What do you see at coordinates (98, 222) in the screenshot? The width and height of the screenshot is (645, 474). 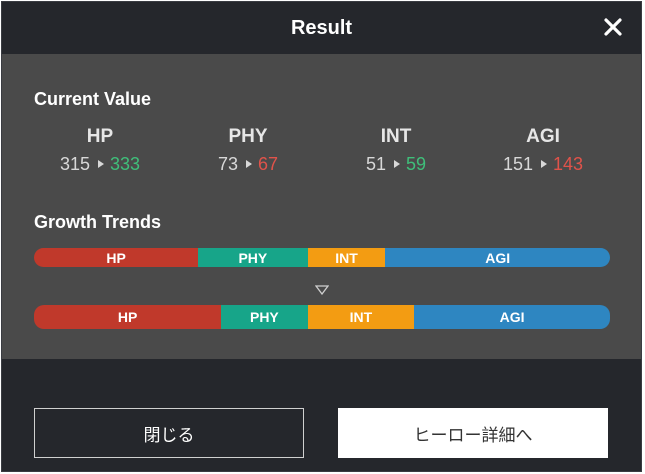 I see `growth-trends-heading: Growth Trends` at bounding box center [98, 222].